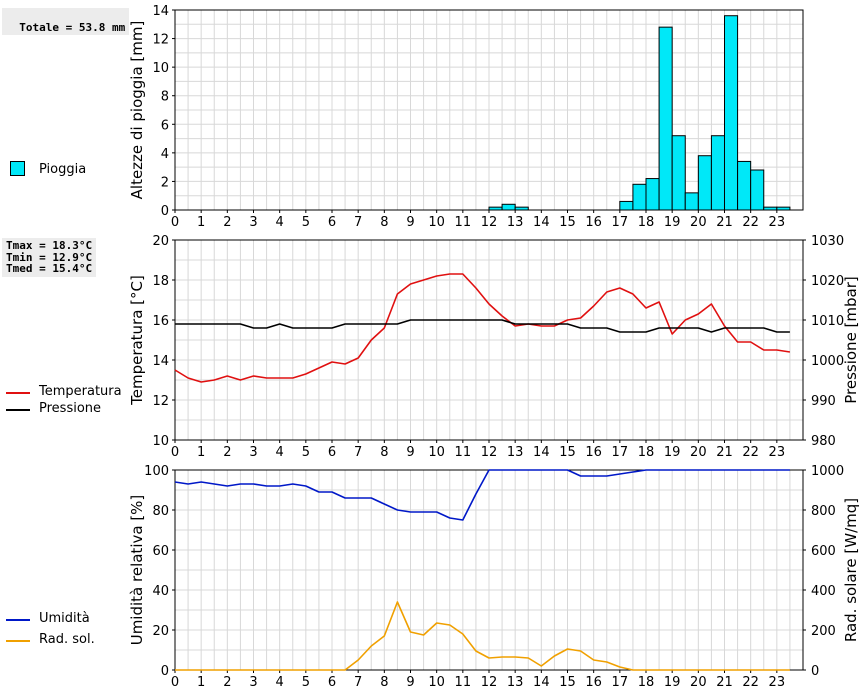 Image resolution: width=860 pixels, height=690 pixels. I want to click on x-tick-label: 22, so click(750, 452).